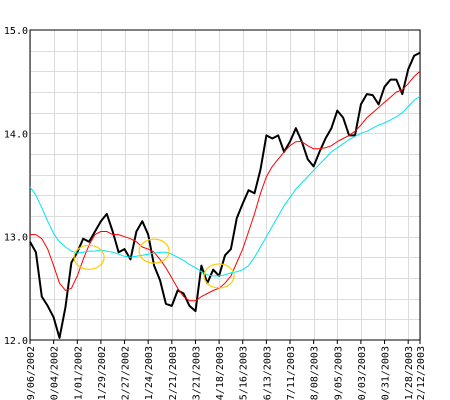  I want to click on x-tick-label: 02/21/2003, so click(173, 373).